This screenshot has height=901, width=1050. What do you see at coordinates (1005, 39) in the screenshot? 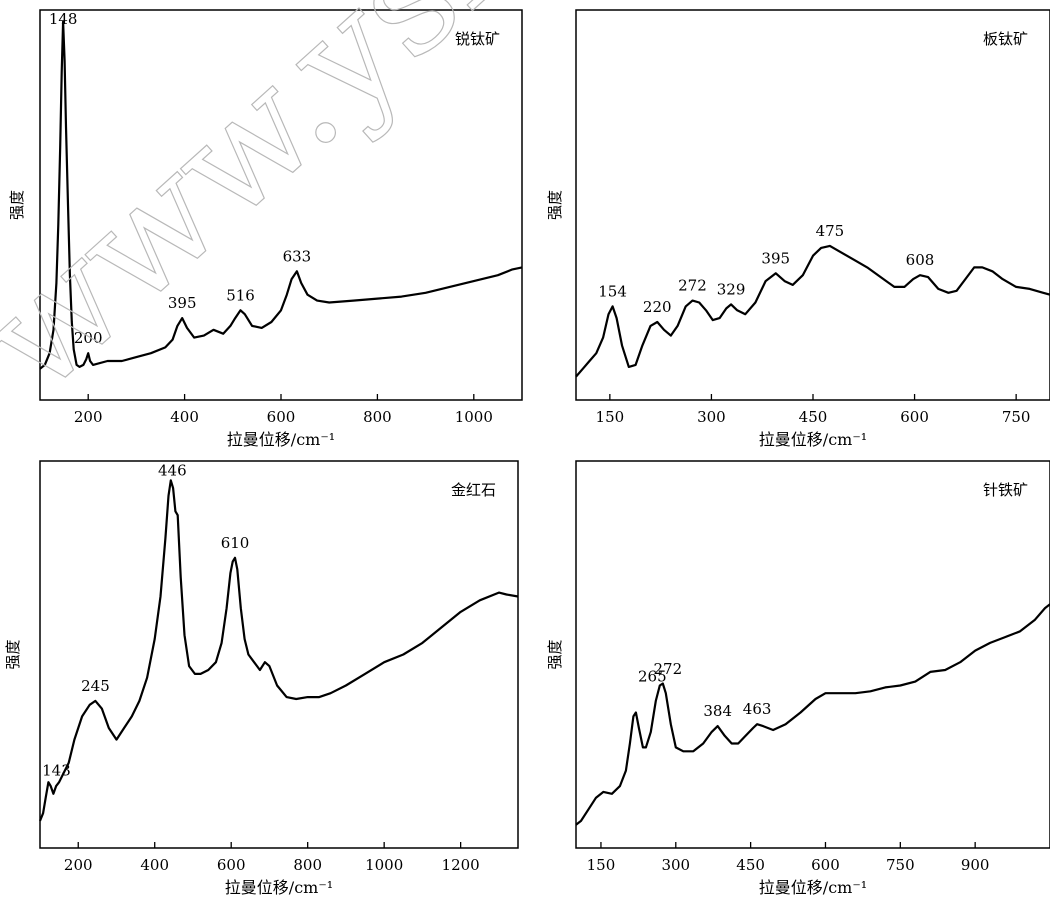
I see `panel-title: 板钛矿` at bounding box center [1005, 39].